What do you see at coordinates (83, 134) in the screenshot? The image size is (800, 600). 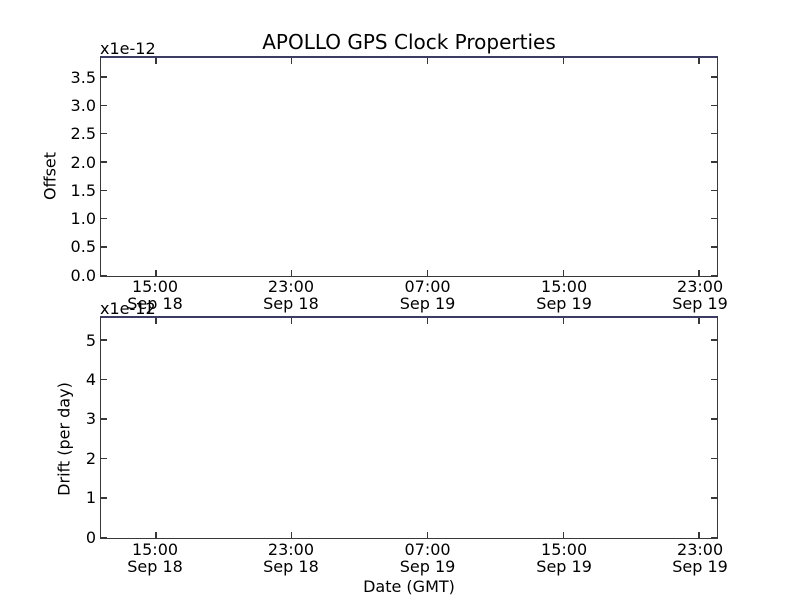 I see `y-tick-label: 2.5` at bounding box center [83, 134].